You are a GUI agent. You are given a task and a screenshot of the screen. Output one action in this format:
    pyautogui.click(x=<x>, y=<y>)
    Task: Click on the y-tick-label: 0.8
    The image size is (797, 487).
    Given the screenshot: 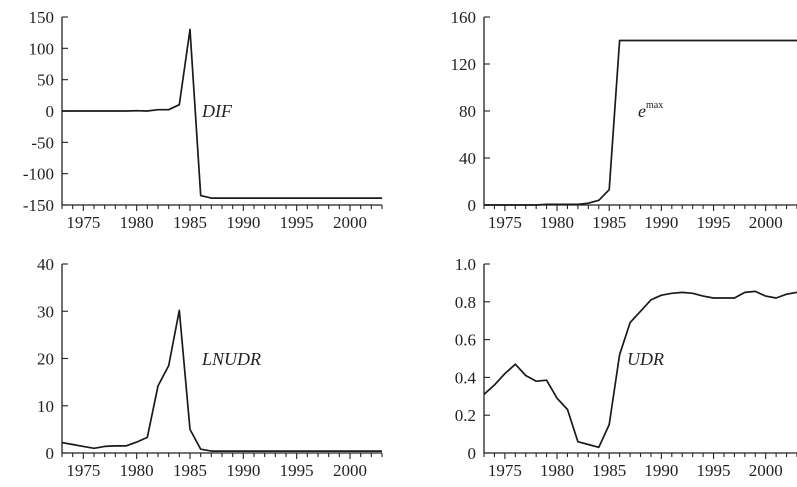 What is the action you would take?
    pyautogui.click(x=465, y=302)
    